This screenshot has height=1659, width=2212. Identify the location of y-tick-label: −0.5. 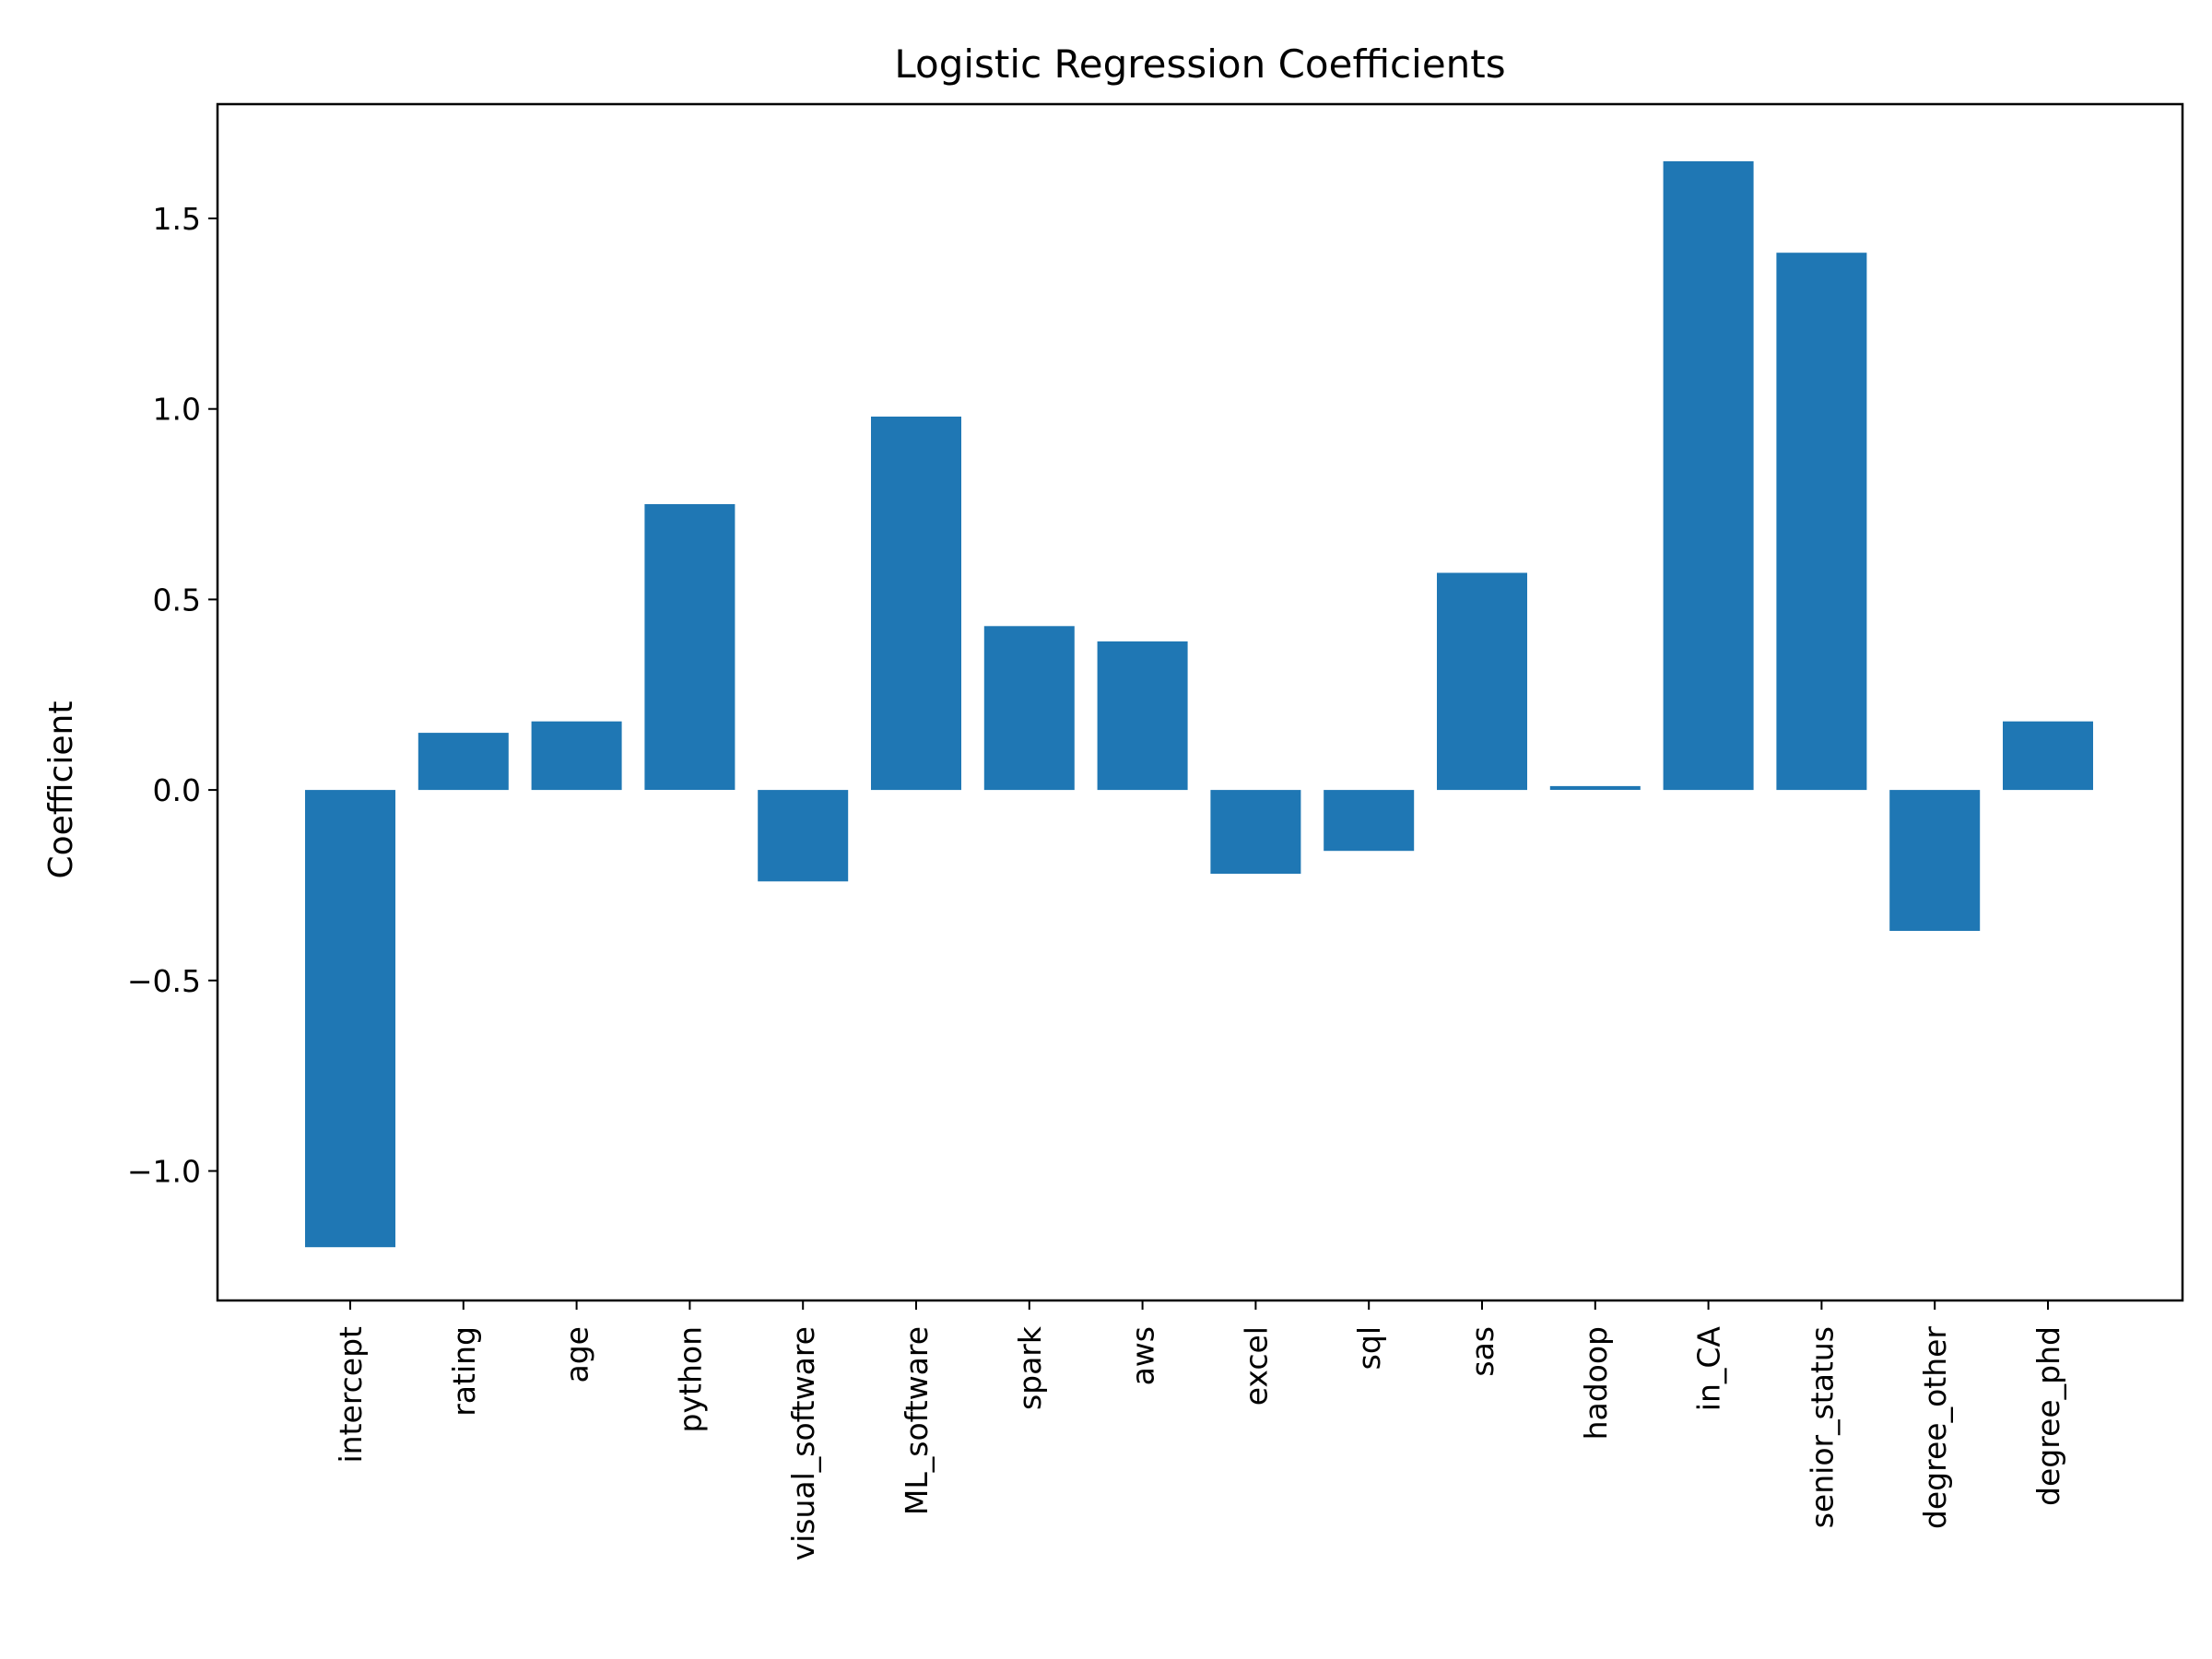
(164, 981).